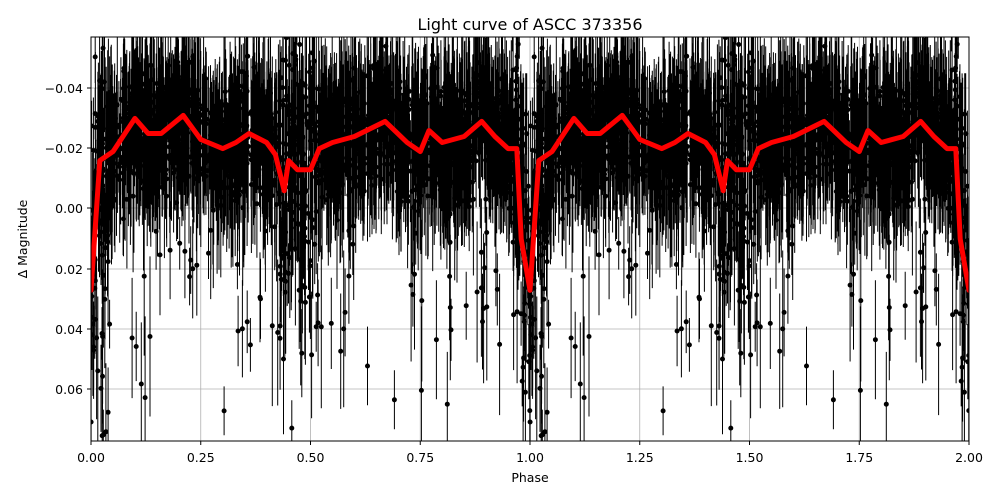 The image size is (1000, 504). Describe the element at coordinates (859, 457) in the screenshot. I see `x-tick-label: 1.75` at that location.